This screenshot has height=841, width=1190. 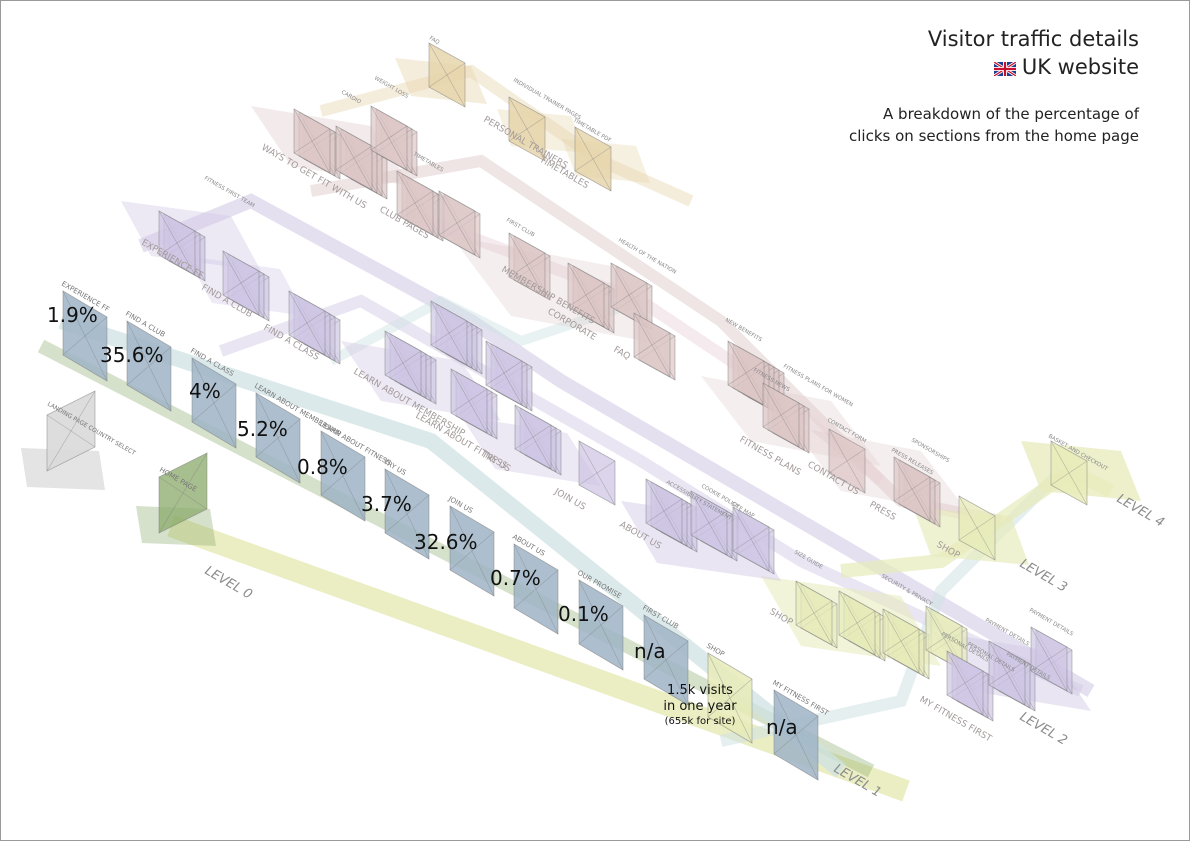 I want to click on section-label-6: JOIN US, so click(x=570, y=499).